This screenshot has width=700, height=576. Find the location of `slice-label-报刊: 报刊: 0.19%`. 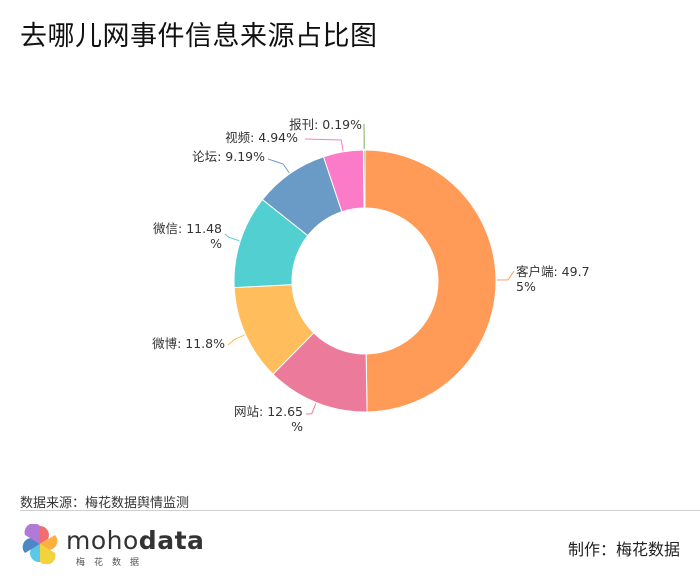

slice-label-报刊: 报刊: 0.19% is located at coordinates (325, 124).